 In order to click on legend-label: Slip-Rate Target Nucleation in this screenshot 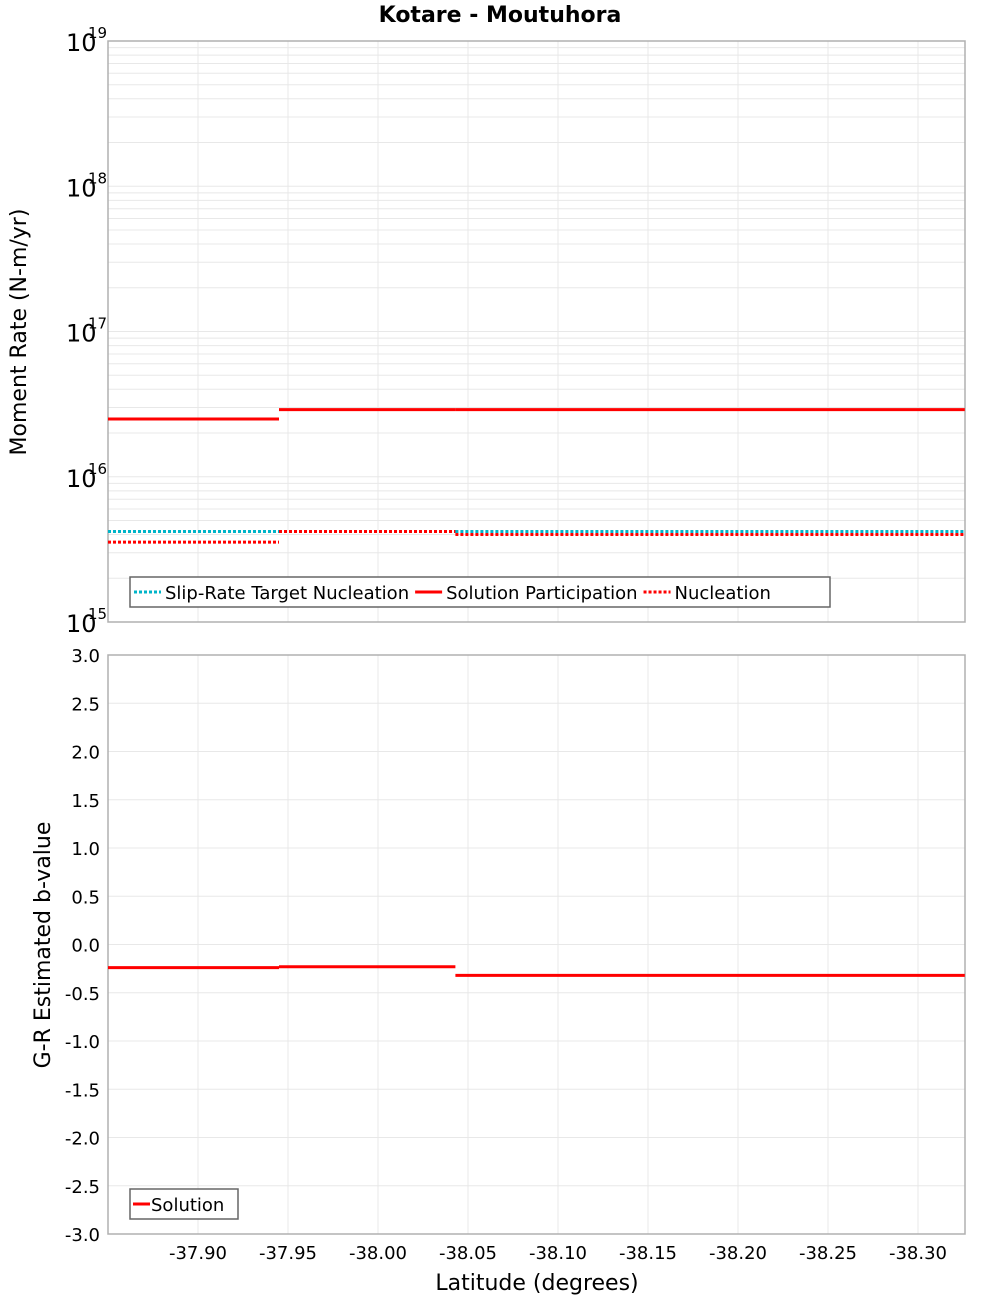, I will do `click(287, 593)`.